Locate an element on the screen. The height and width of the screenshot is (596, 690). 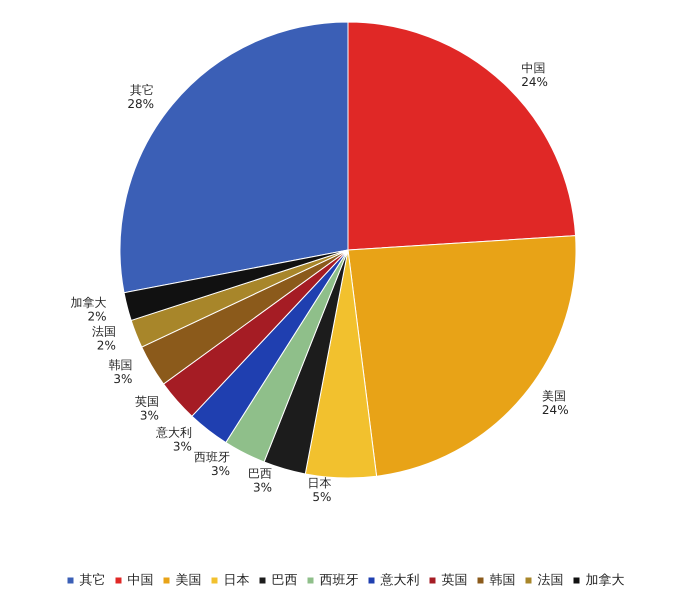
legend-label: 意大利 is located at coordinates (400, 580).